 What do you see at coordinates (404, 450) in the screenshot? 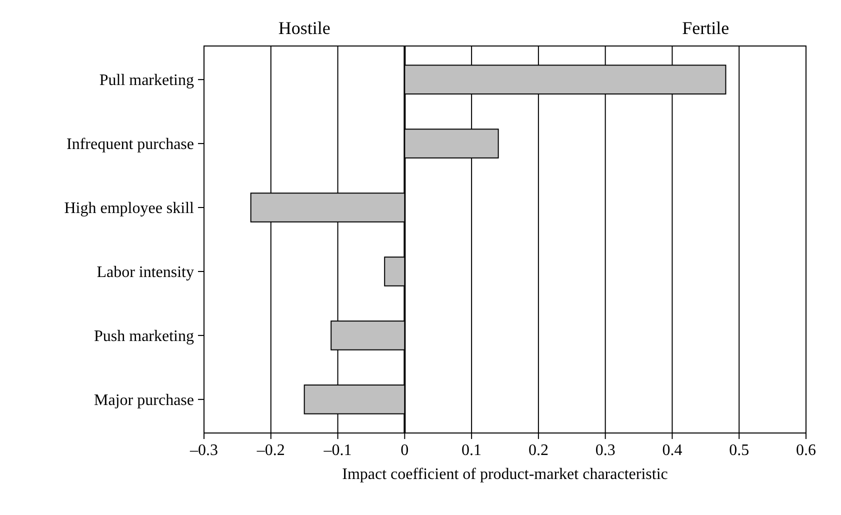
I see `x-tick-label: 0` at bounding box center [404, 450].